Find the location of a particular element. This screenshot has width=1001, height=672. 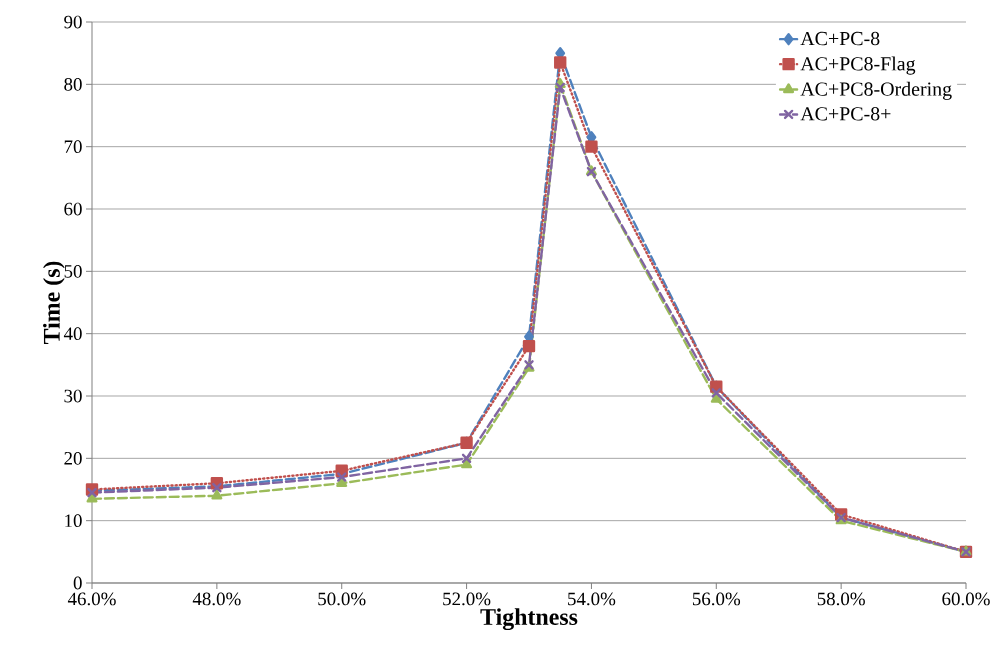

x-tick-label: 54.0% is located at coordinates (592, 599).